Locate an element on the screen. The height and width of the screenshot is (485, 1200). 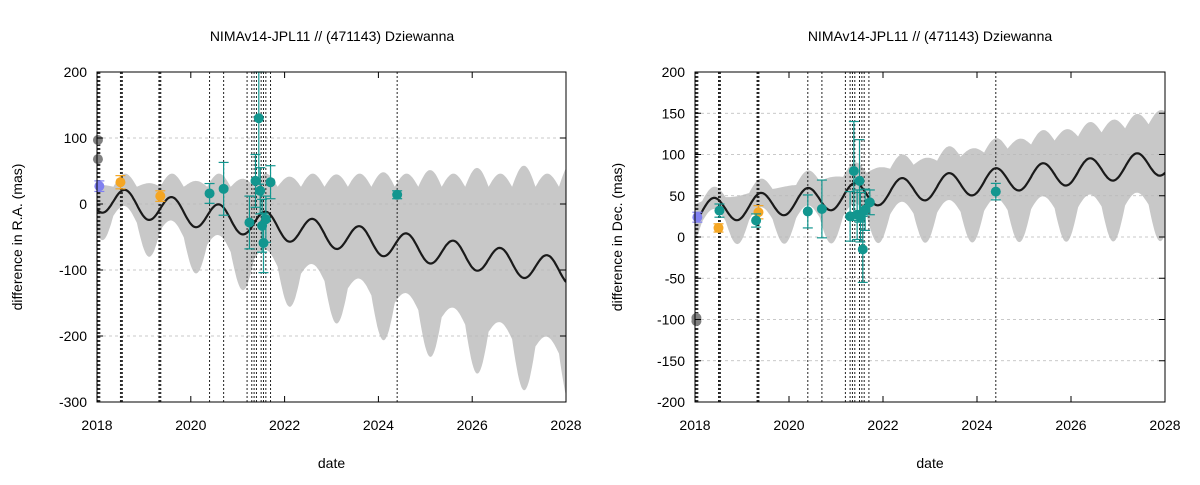
y-tick-label: 150 is located at coordinates (674, 113).